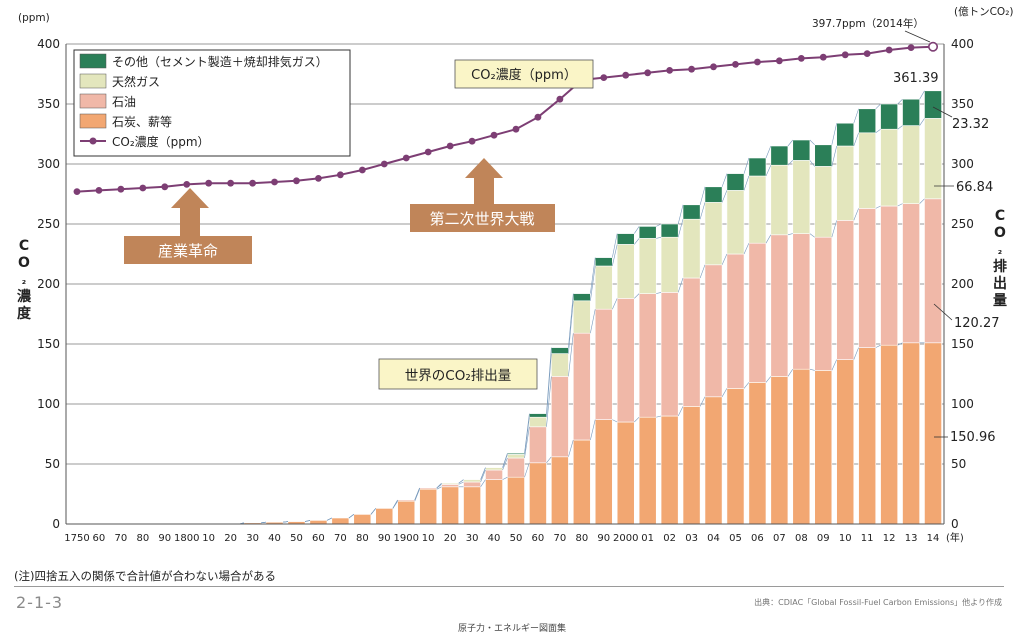  Describe the element at coordinates (99, 538) in the screenshot. I see `x-tick-label: 60` at that location.